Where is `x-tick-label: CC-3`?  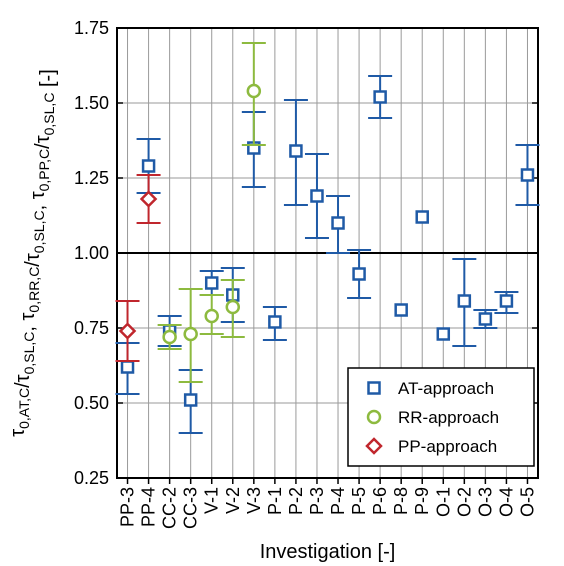 x-tick-label: CC-3 is located at coordinates (191, 508).